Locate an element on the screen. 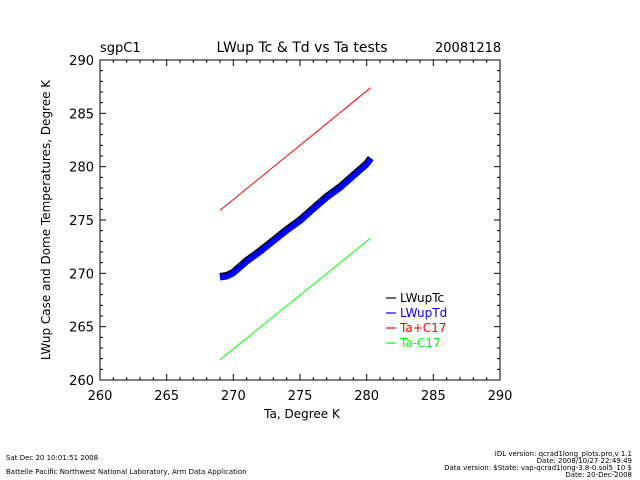 This screenshot has width=640, height=480. x-tick-label: 270 is located at coordinates (233, 396).